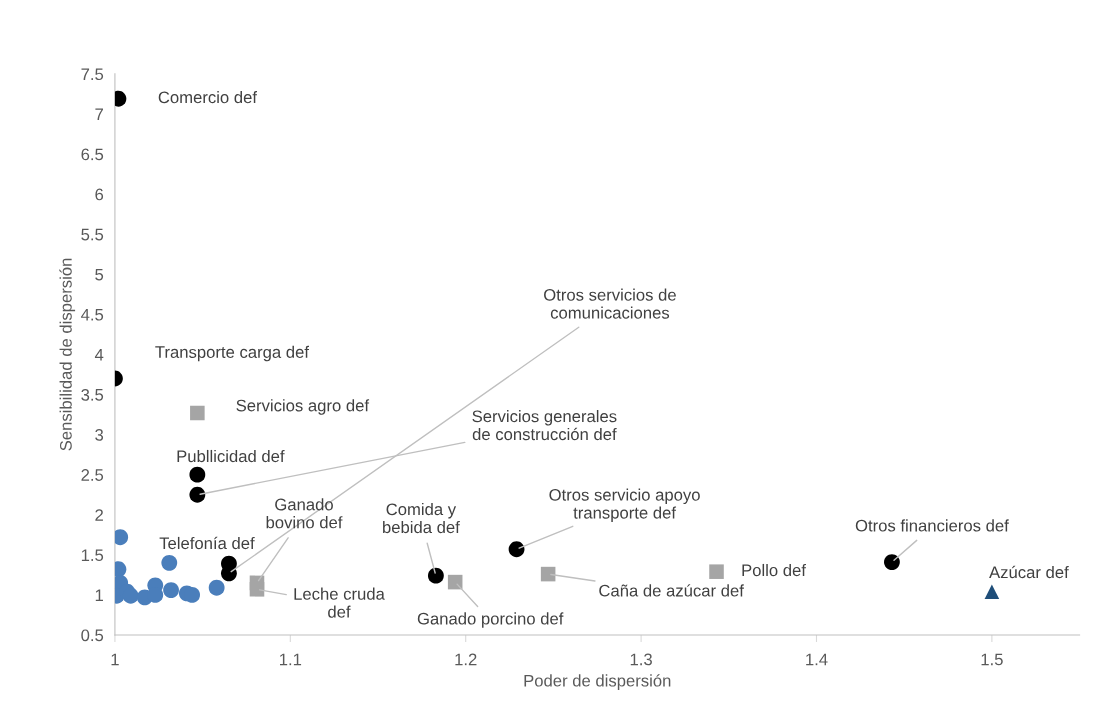 The height and width of the screenshot is (704, 1105). I want to click on annotation: Telefonía def, so click(207, 543).